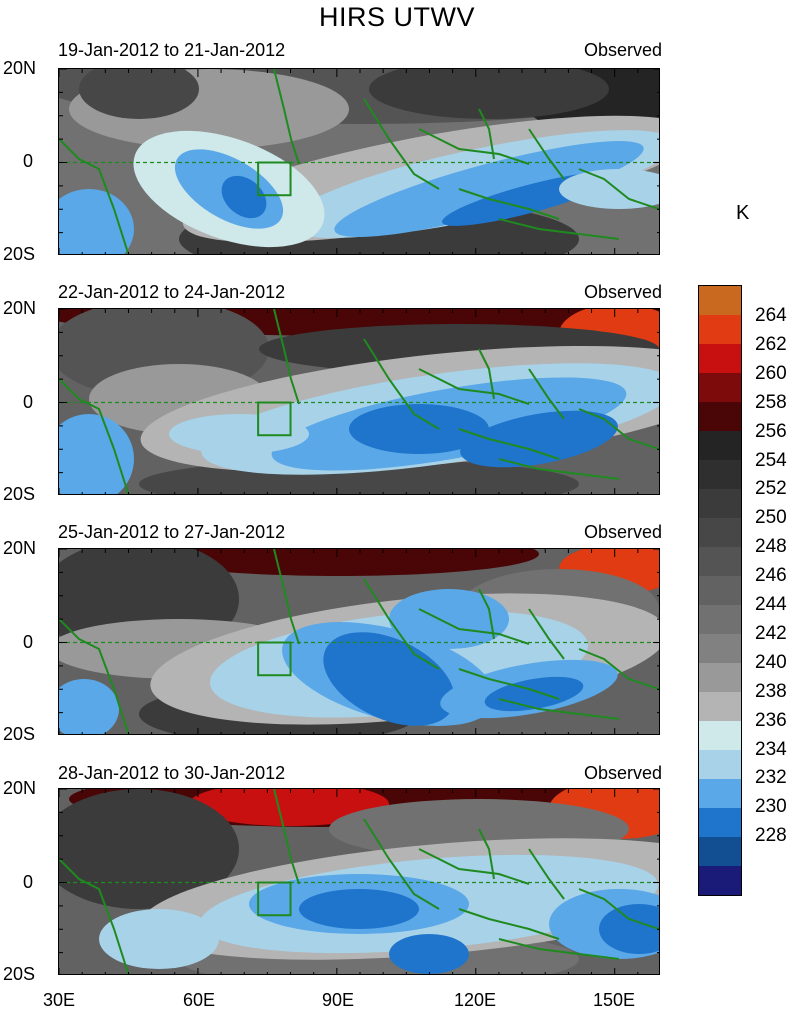 The width and height of the screenshot is (794, 1013). What do you see at coordinates (199, 1000) in the screenshot?
I see `x-tick-label-60e: 60E` at bounding box center [199, 1000].